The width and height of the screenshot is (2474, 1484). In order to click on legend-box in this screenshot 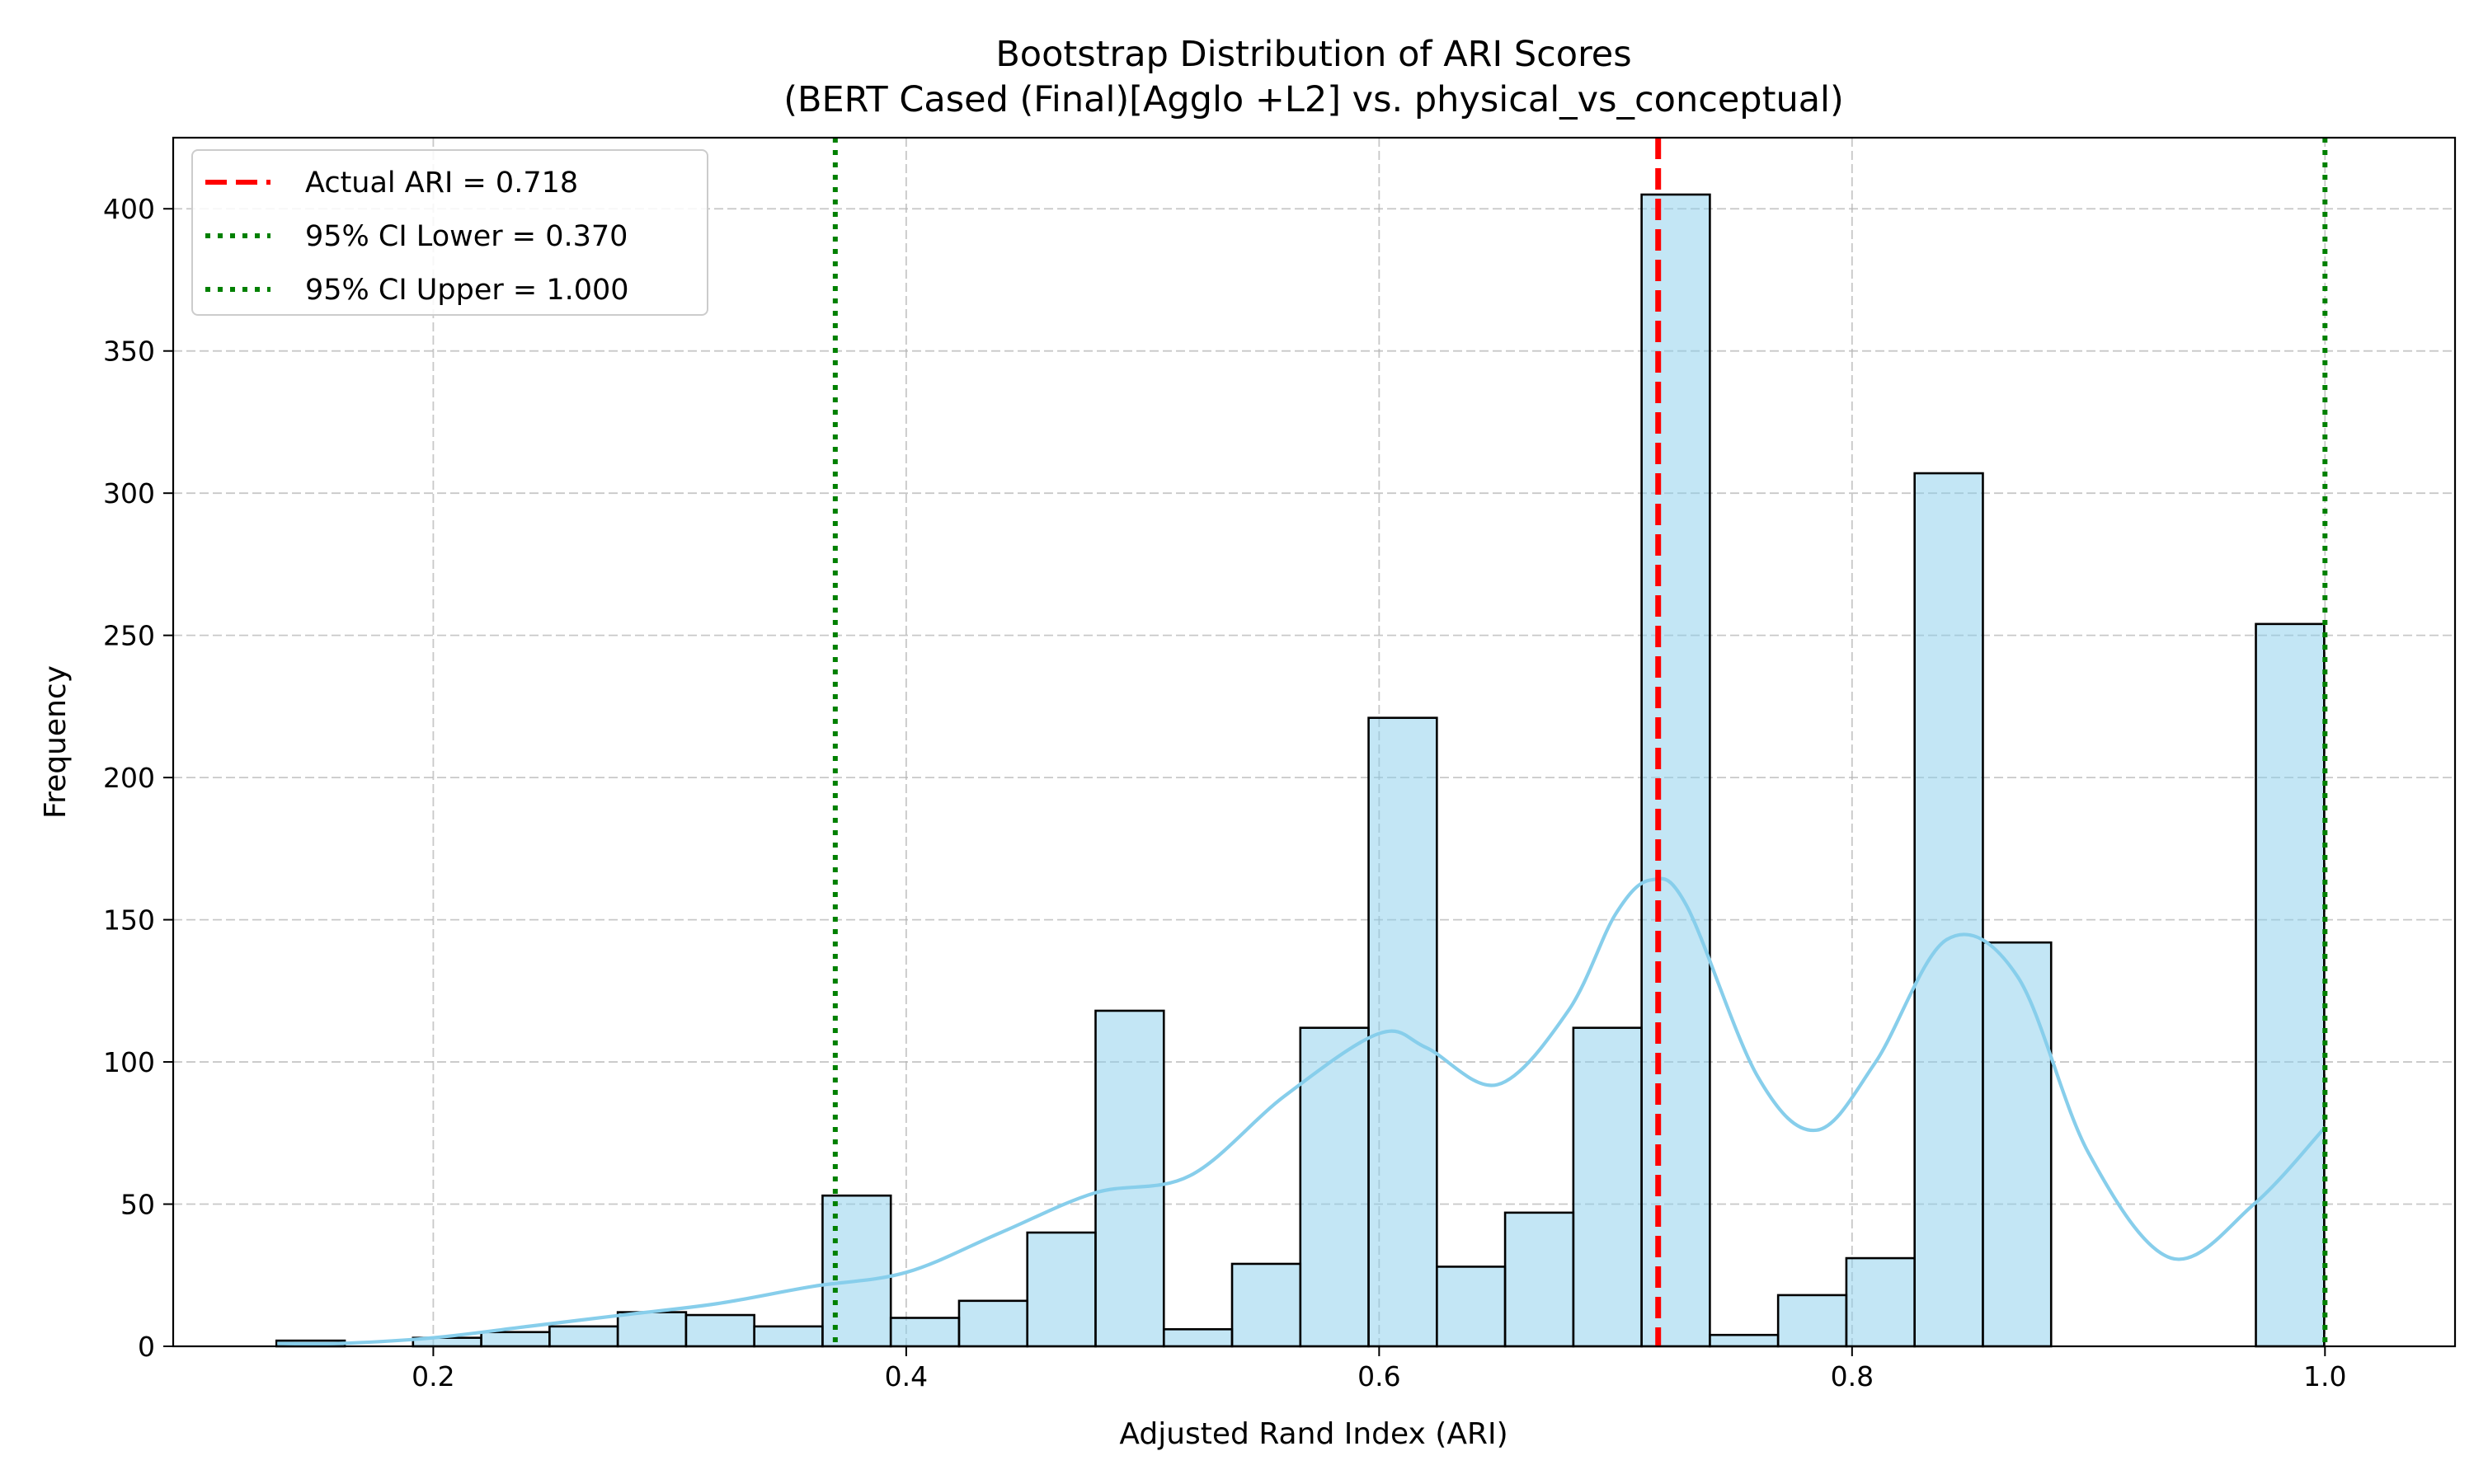, I will do `click(449, 233)`.